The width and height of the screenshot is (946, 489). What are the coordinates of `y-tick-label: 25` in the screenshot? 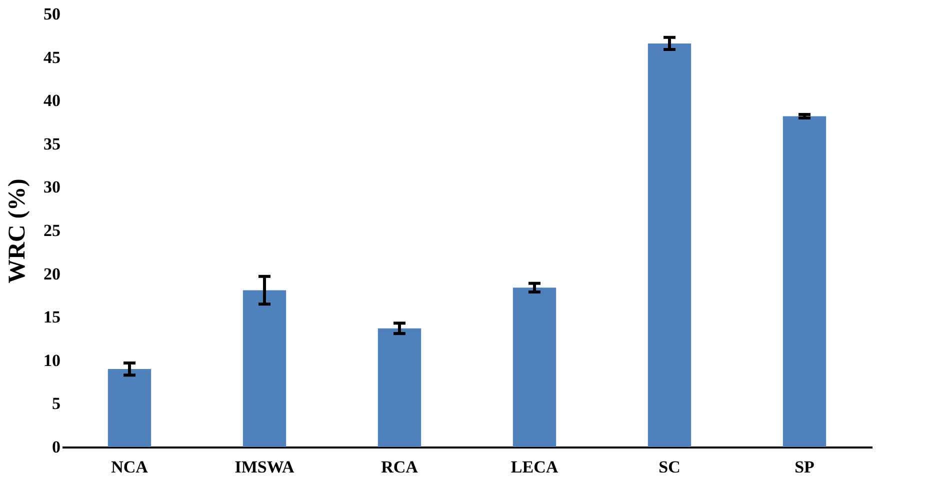 It's located at (52, 230).